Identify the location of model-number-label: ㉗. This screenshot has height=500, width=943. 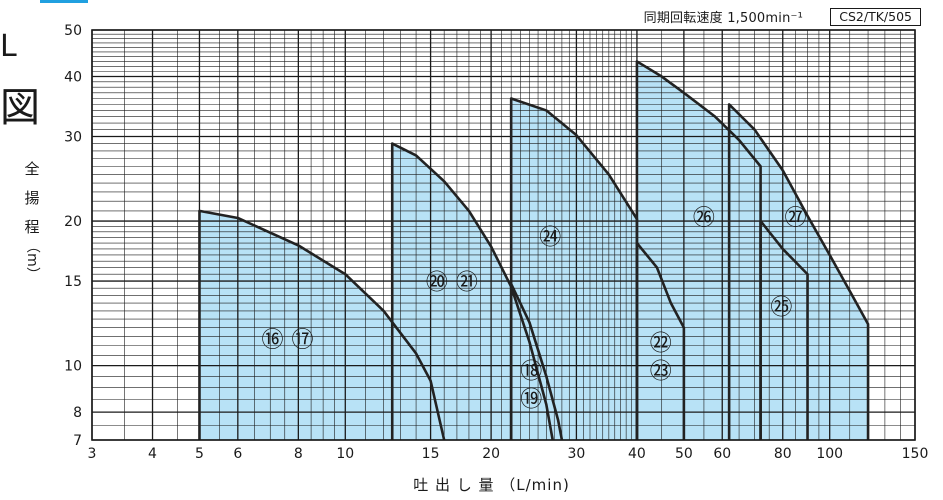
(796, 218).